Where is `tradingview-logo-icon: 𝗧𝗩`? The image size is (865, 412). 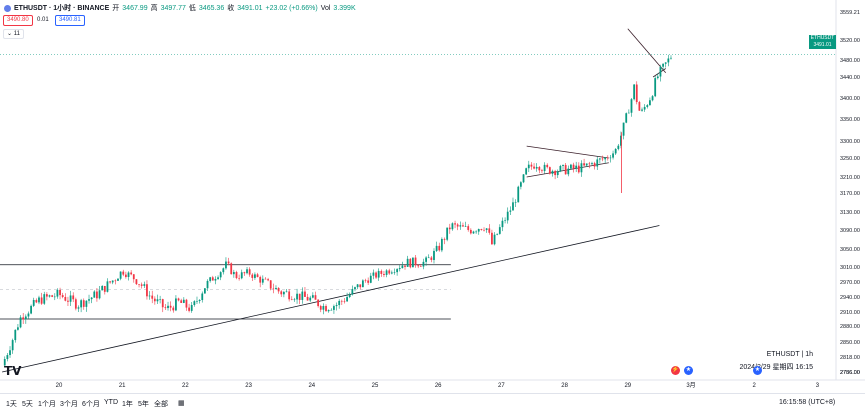 tradingview-logo-icon: 𝗧𝗩 is located at coordinates (13, 371).